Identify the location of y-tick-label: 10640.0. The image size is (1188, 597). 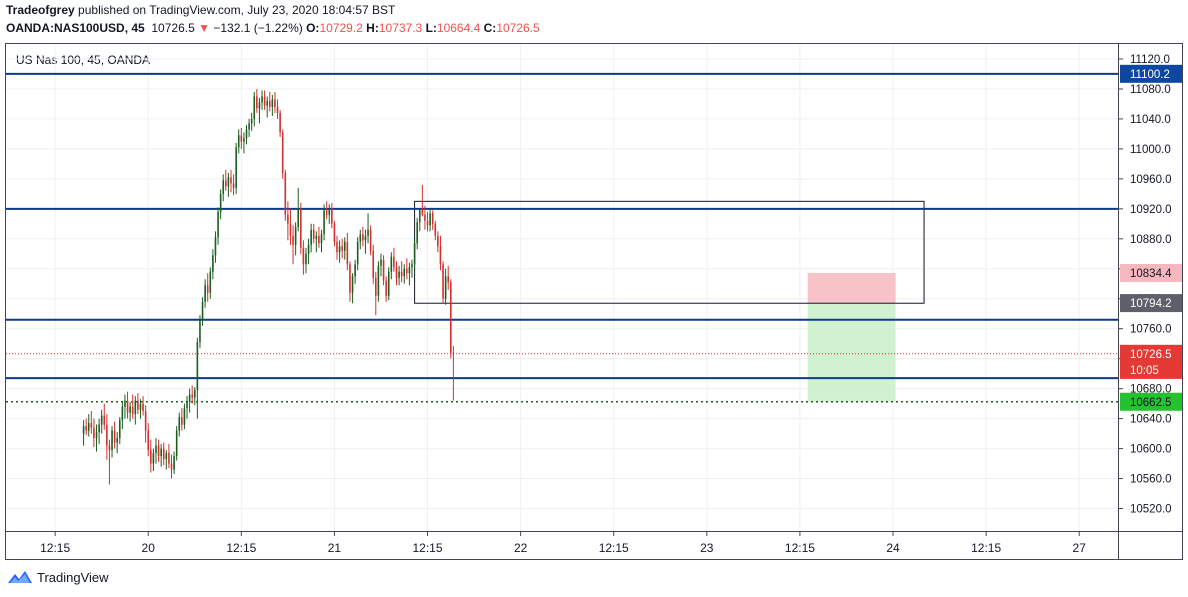
(1151, 420).